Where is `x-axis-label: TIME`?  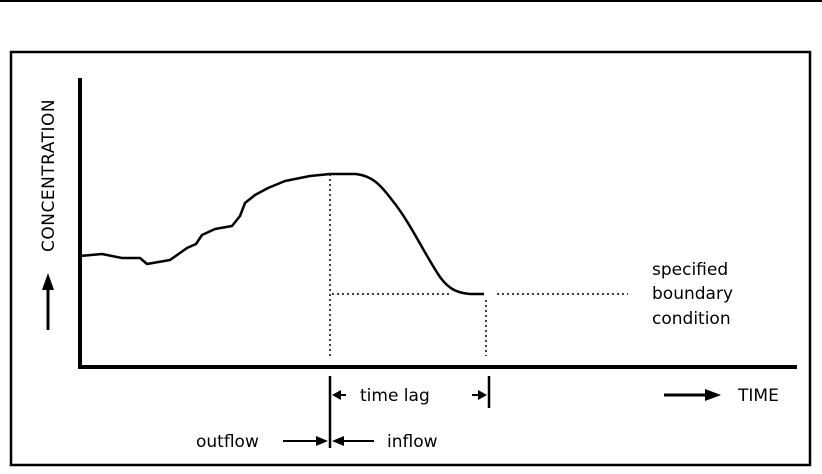
x-axis-label: TIME is located at coordinates (758, 396).